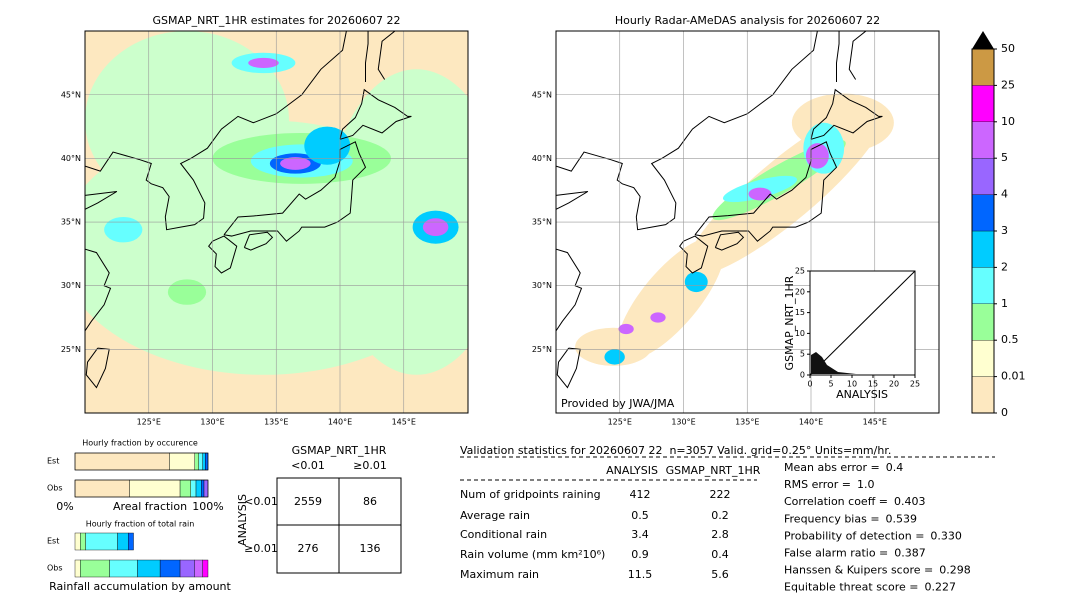 This screenshot has height=612, width=1080. I want to click on score-value: 0.298, so click(955, 570).